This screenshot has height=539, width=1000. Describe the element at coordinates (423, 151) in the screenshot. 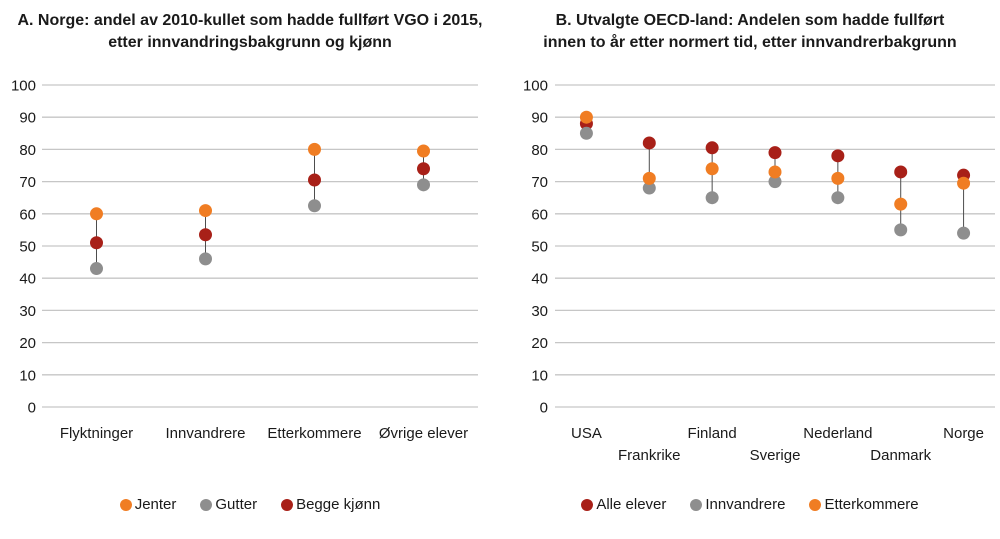

I see `data-point-jenter-vrige-elever` at that location.